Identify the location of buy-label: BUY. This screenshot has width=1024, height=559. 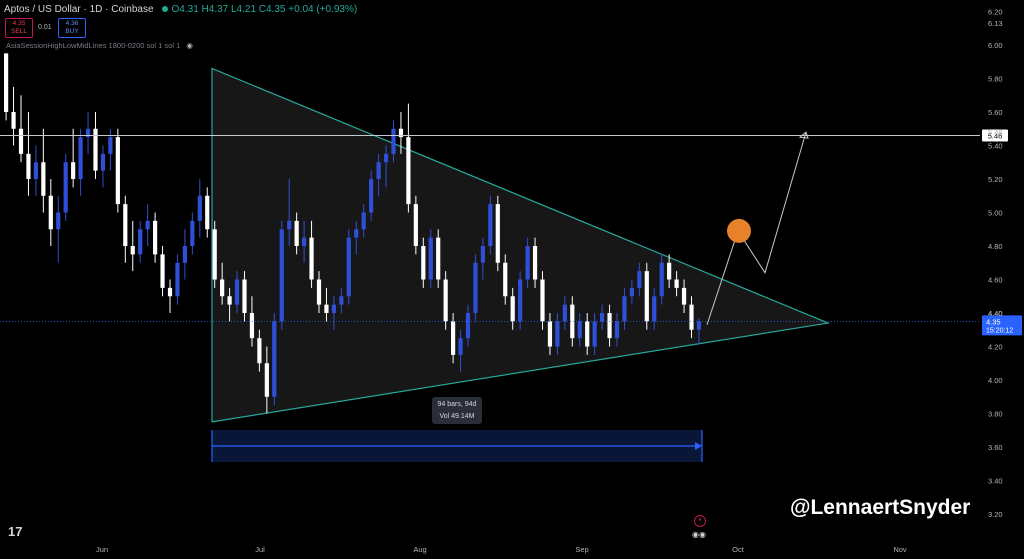
(72, 31).